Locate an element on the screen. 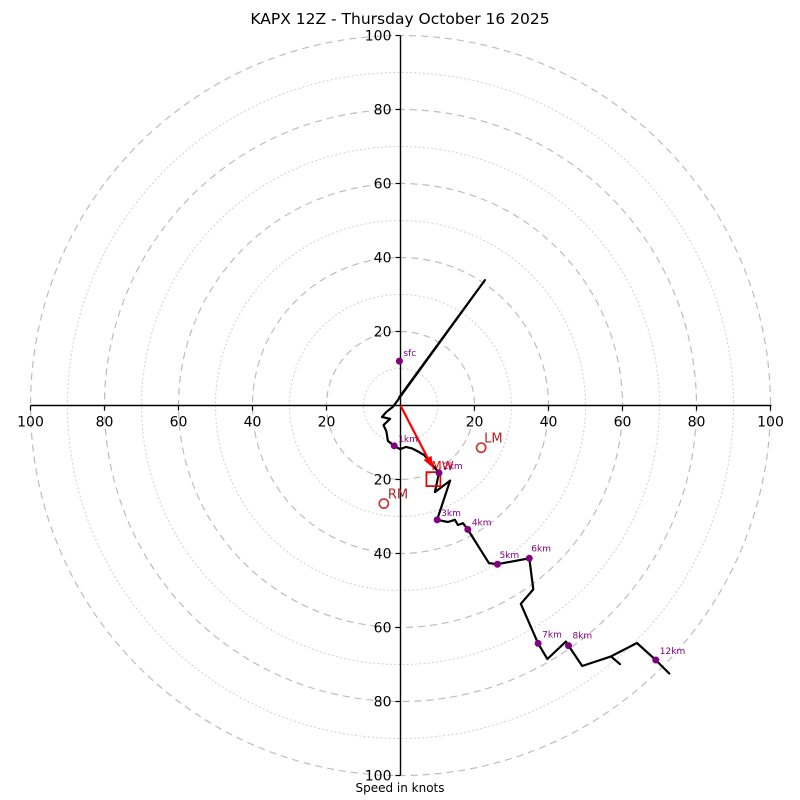 Image resolution: width=800 pixels, height=800 pixels. height-marker-2km is located at coordinates (439, 473).